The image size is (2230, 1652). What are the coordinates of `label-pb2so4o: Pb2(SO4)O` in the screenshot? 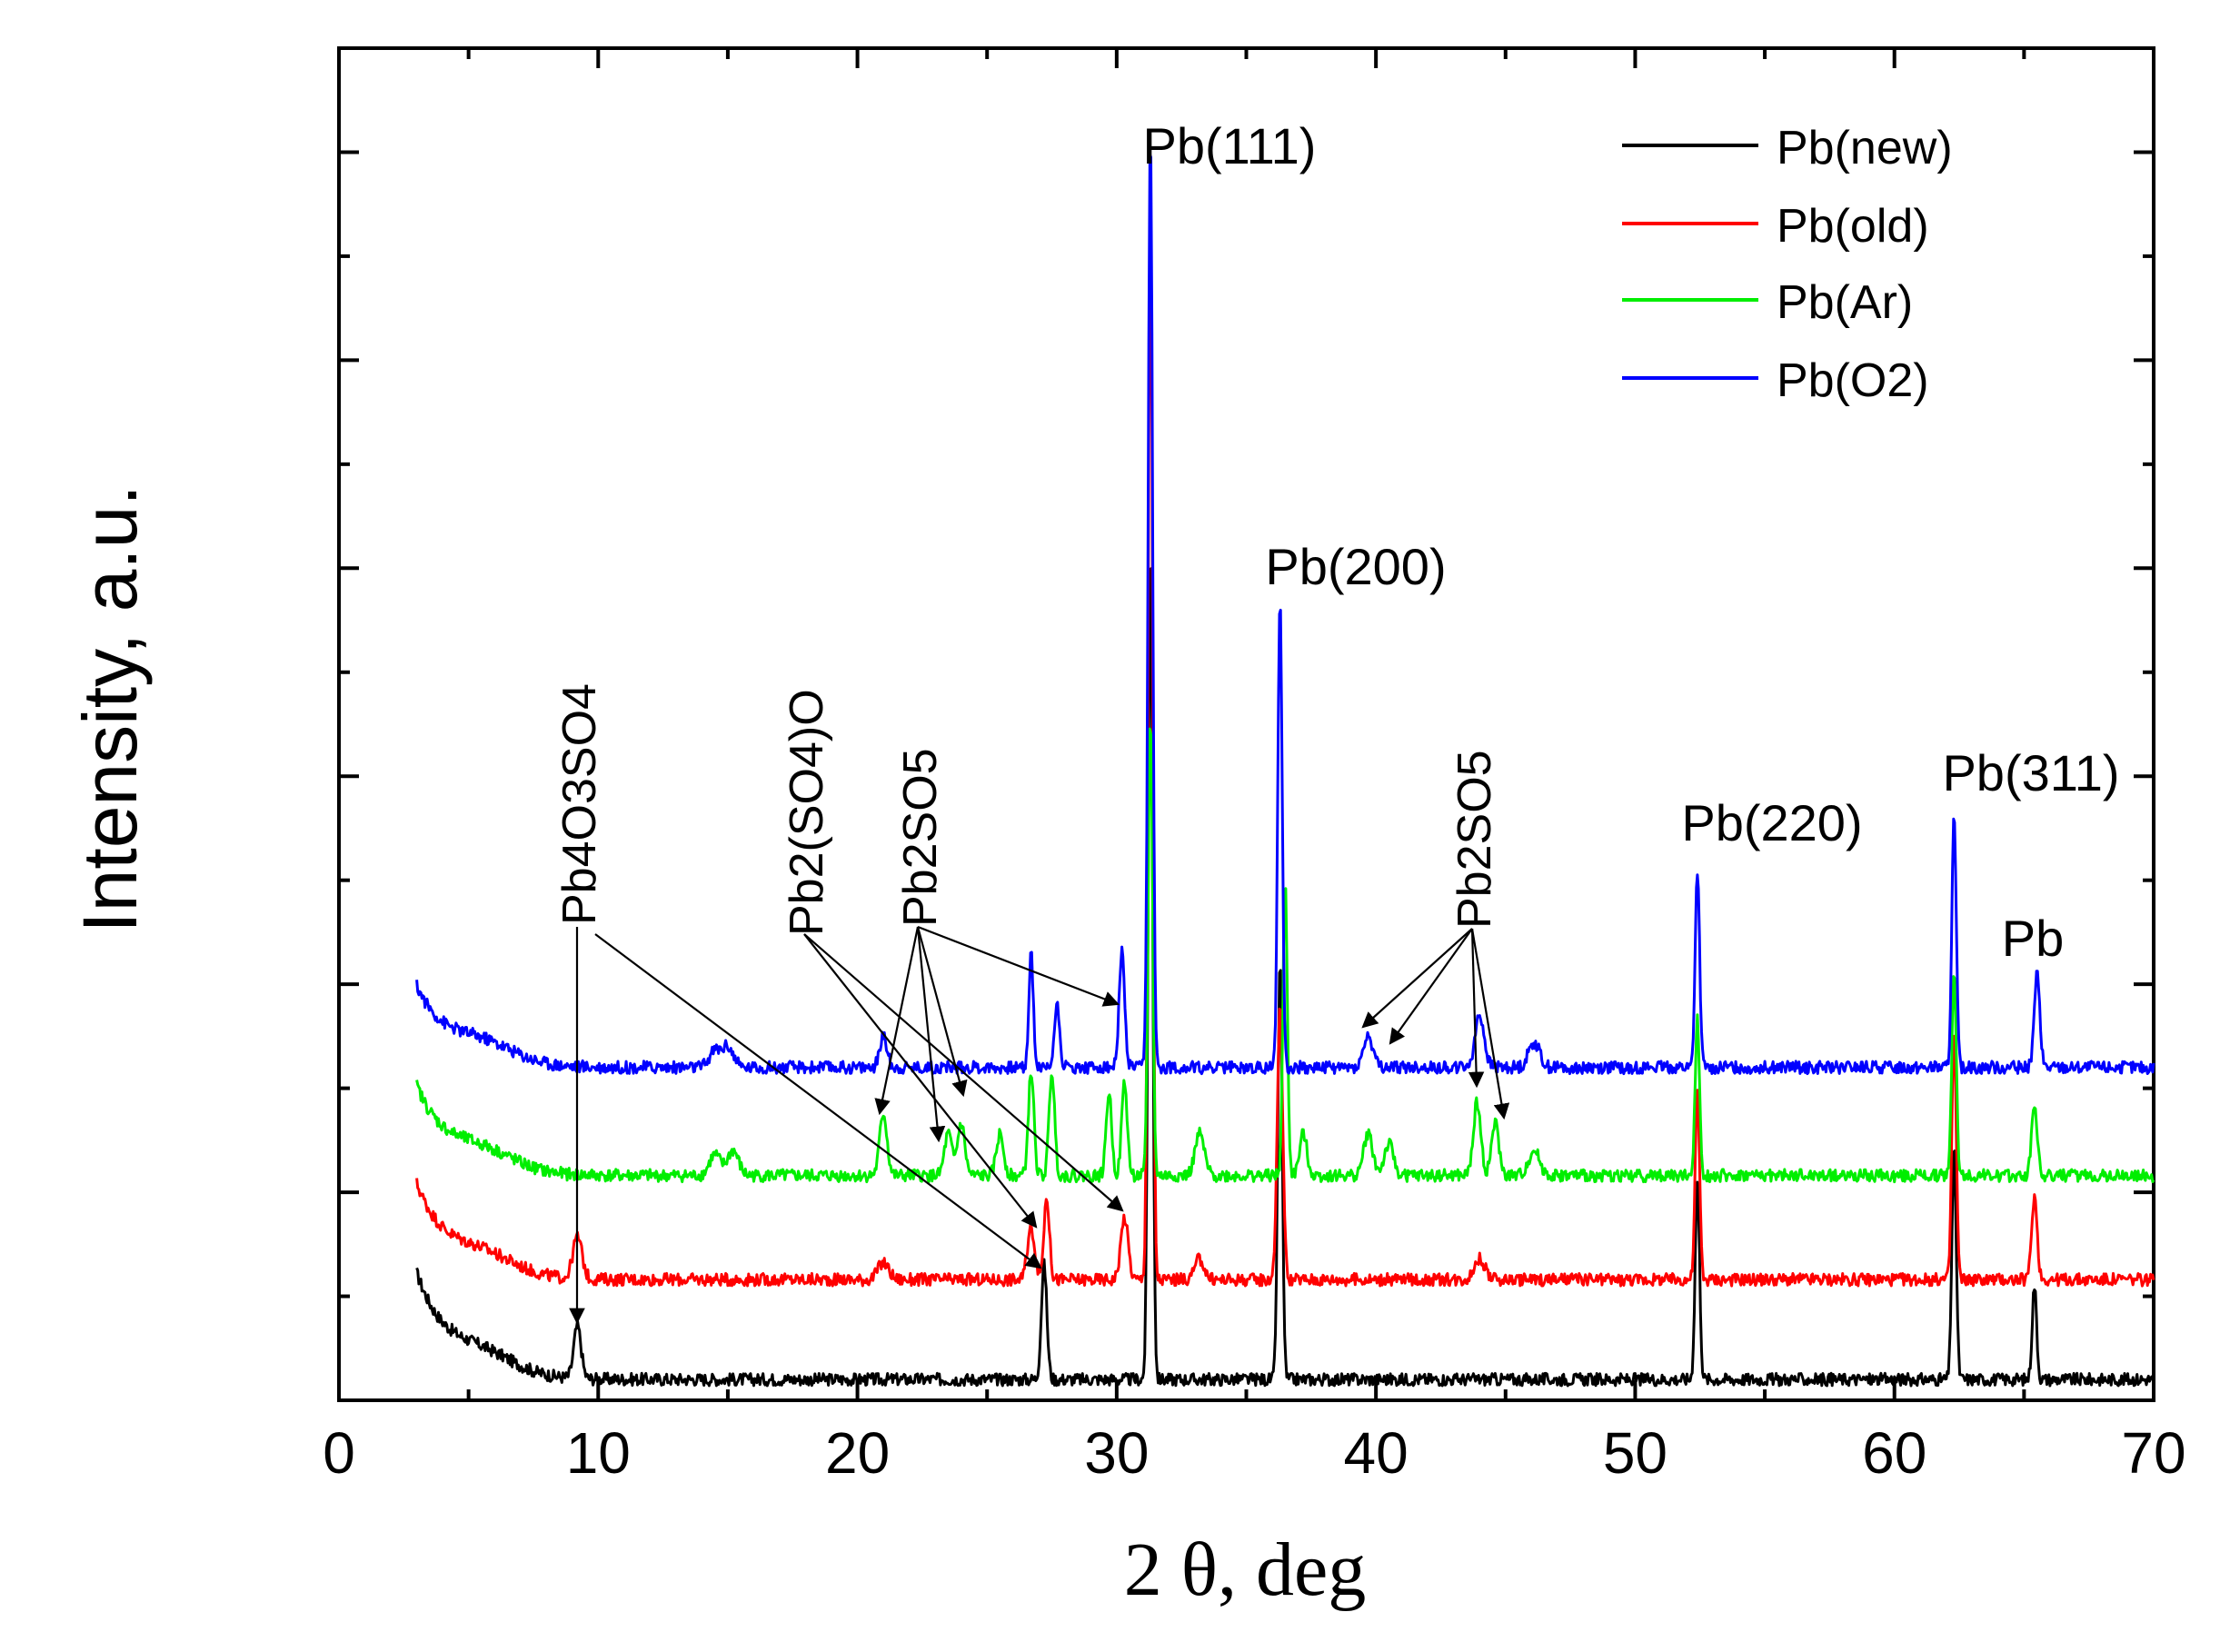 It's located at (807, 812).